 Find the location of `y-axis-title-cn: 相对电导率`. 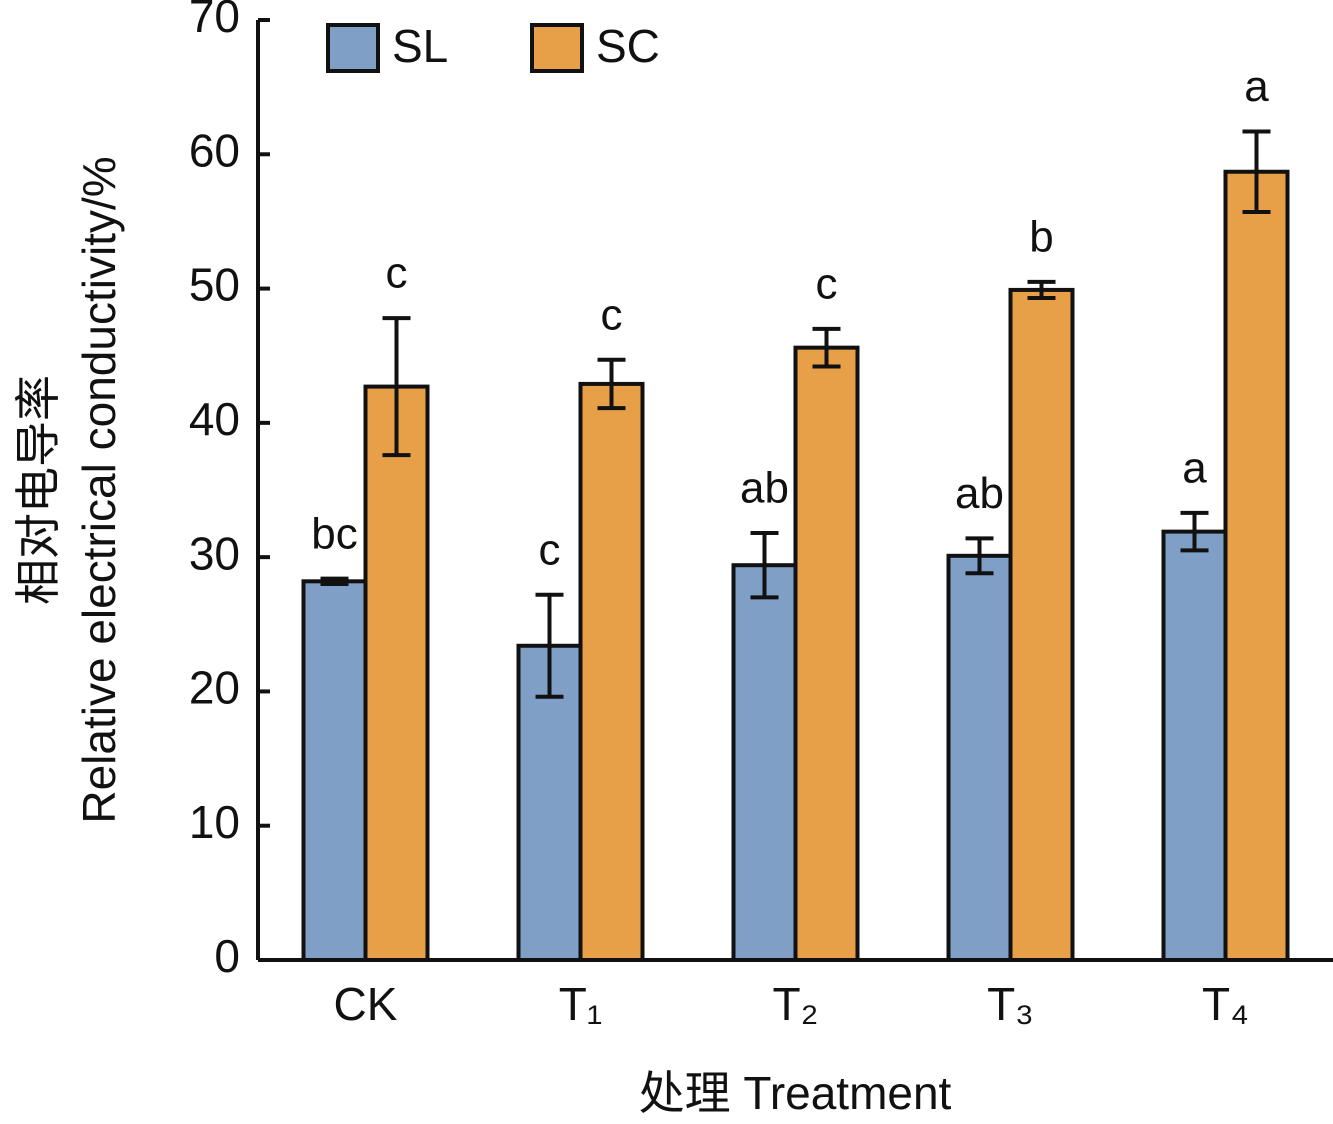

y-axis-title-cn: 相对电导率 is located at coordinates (38, 490).